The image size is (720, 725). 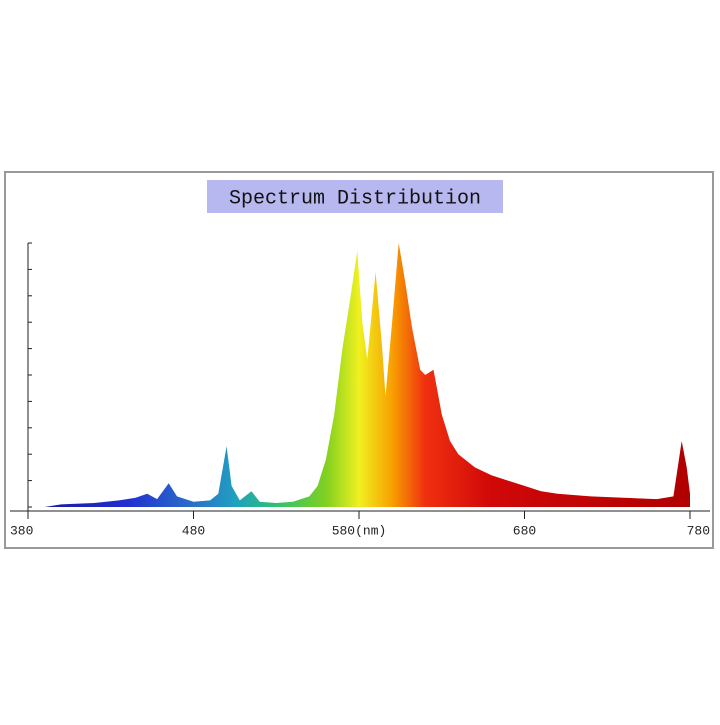 I want to click on x-tick-label: 580(nm), so click(x=359, y=530).